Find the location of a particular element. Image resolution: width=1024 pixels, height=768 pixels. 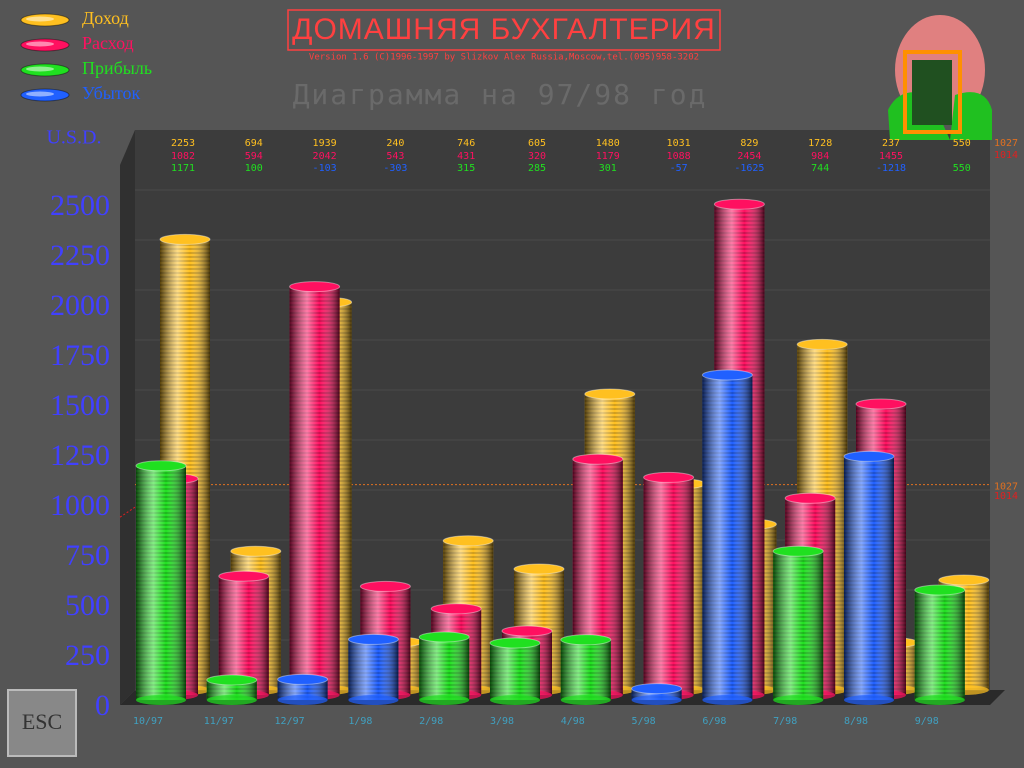

value-label: 2253 is located at coordinates (183, 143).